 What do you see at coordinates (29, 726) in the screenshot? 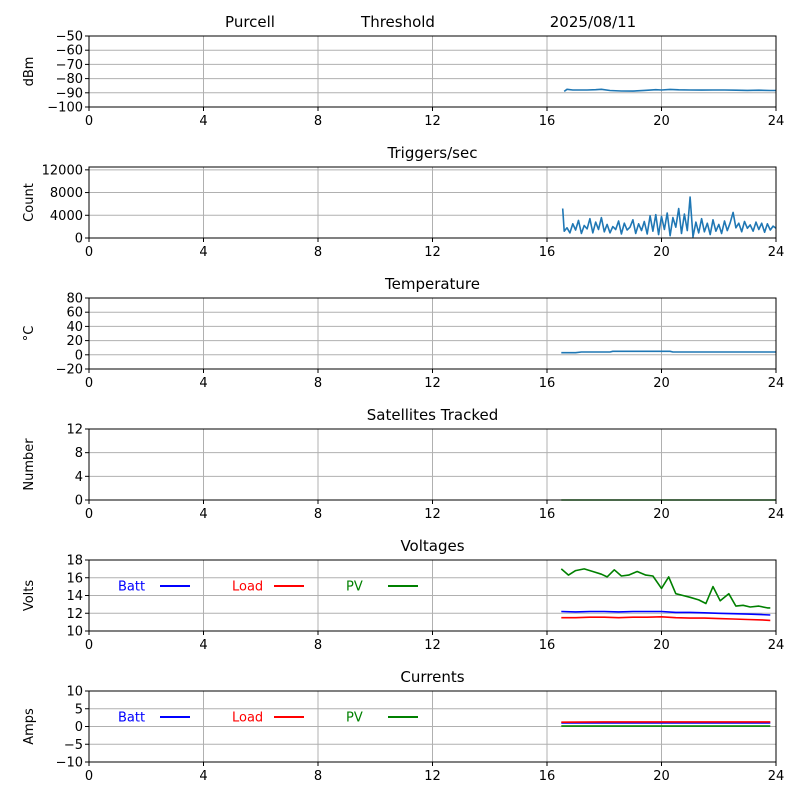
I see `y-axis-label: Amps` at bounding box center [29, 726].